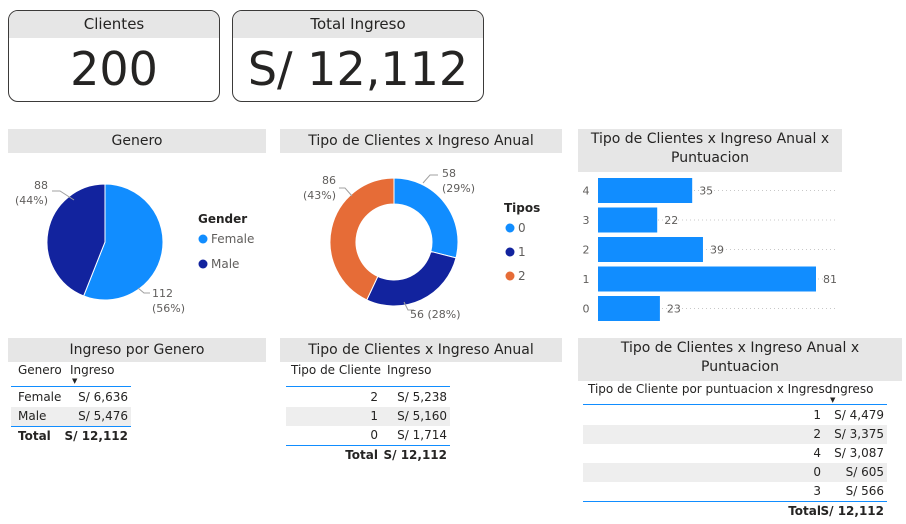 The width and height of the screenshot is (906, 524). Describe the element at coordinates (586, 220) in the screenshot. I see `axis-label-3: 3` at that location.